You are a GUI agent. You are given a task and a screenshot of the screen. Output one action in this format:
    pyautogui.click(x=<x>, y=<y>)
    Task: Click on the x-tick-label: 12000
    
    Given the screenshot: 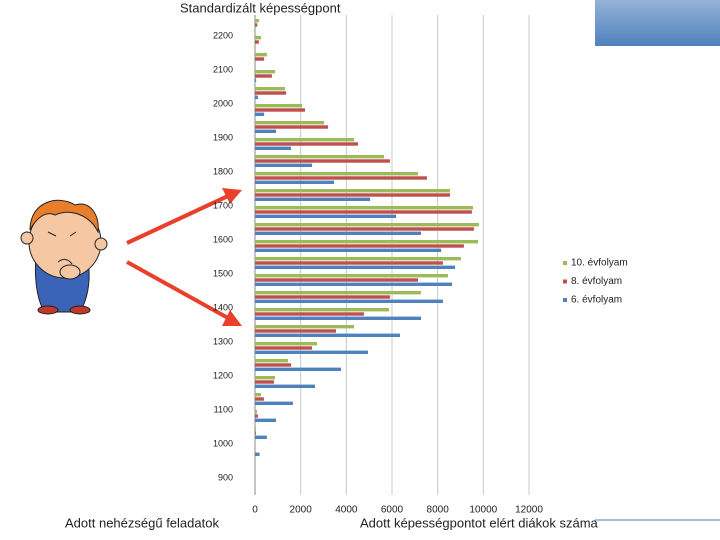 What is the action you would take?
    pyautogui.click(x=529, y=510)
    